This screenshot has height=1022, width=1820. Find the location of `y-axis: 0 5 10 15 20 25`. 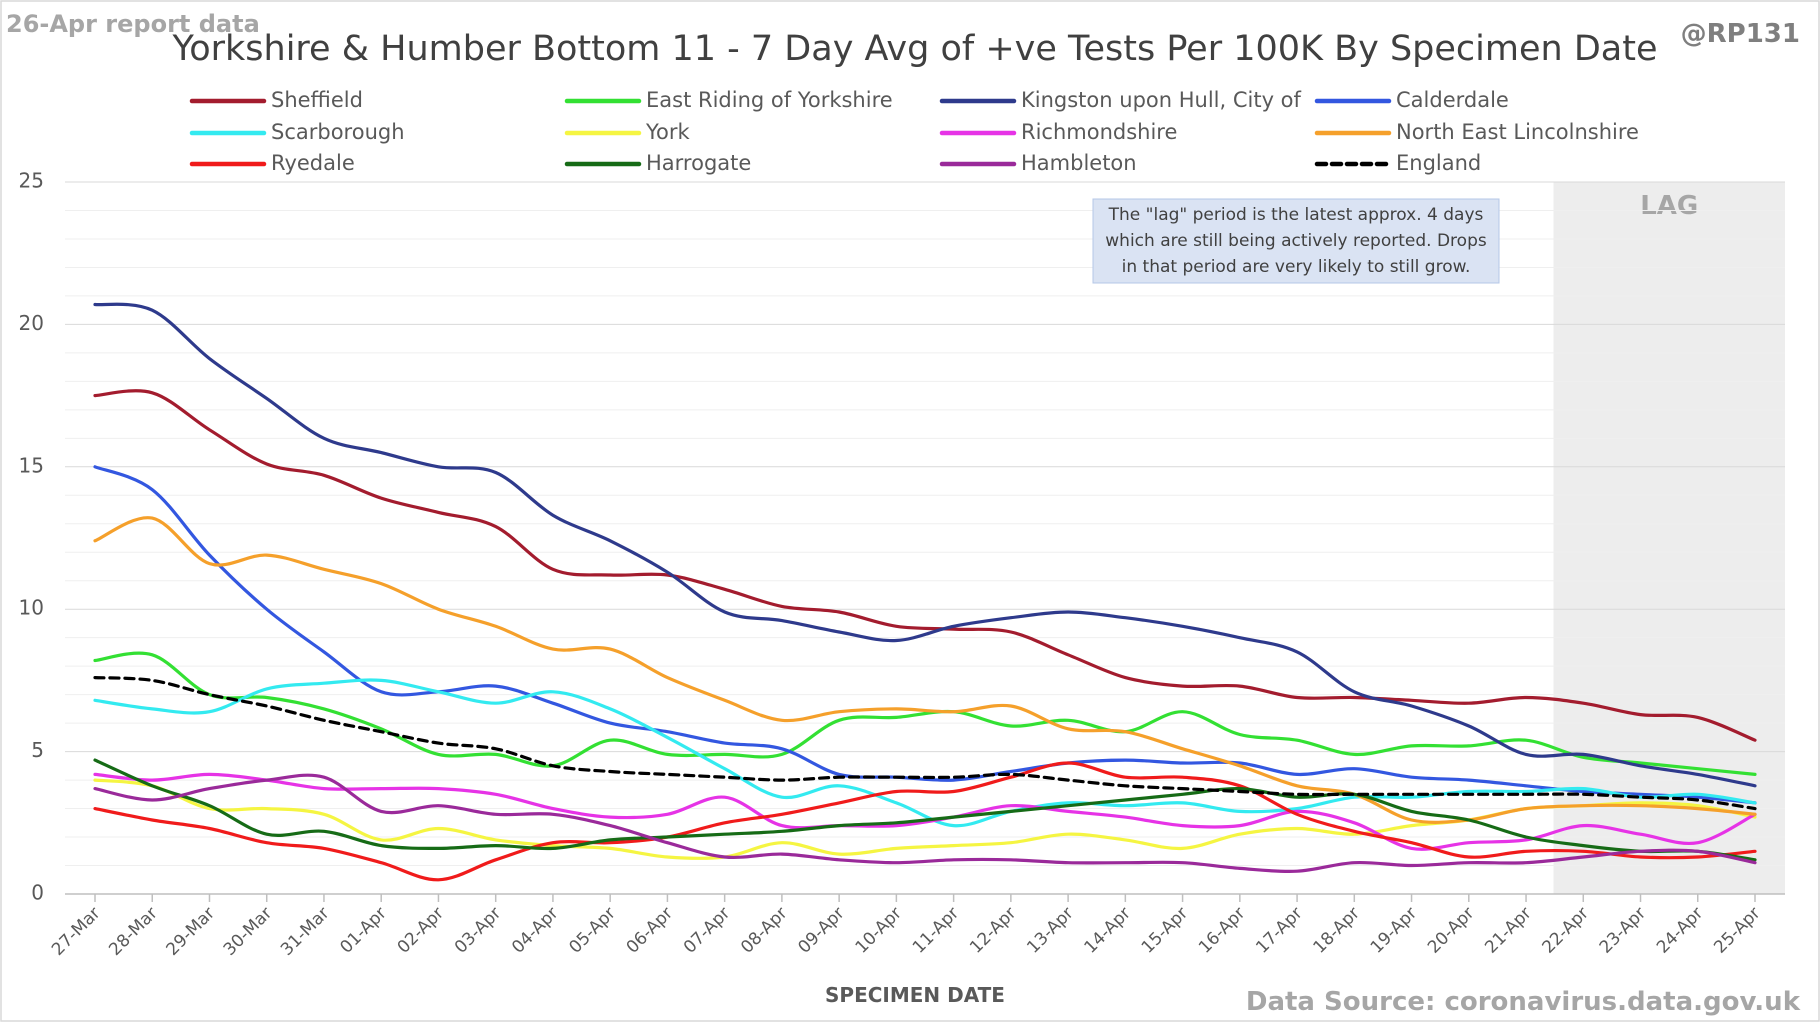

y-axis: 0 5 10 15 20 25 is located at coordinates (31, 537).